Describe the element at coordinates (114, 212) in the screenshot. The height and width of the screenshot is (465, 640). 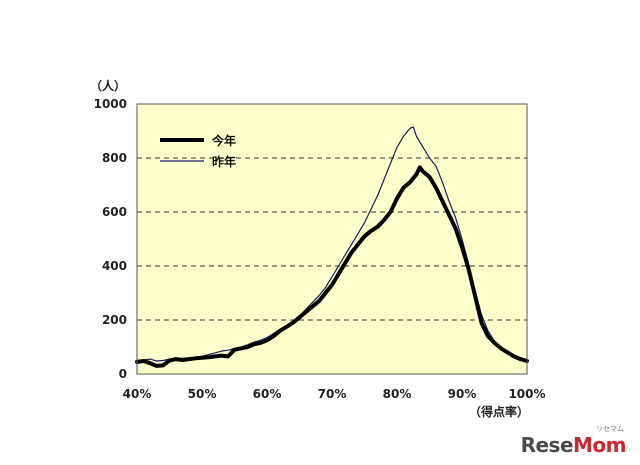
I see `y-tick-label-600: 600` at that location.